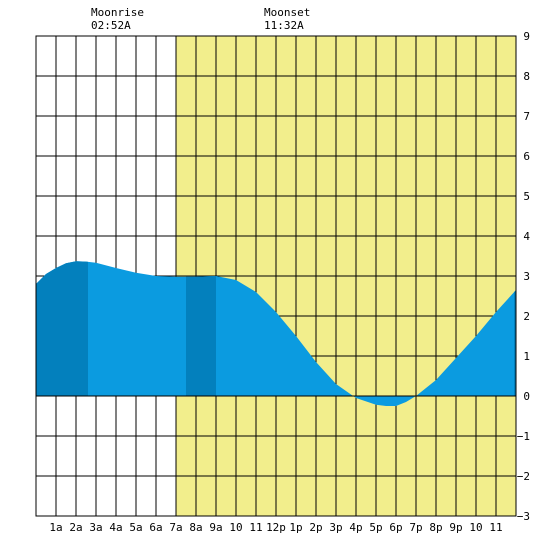 This screenshot has height=550, width=550. Describe the element at coordinates (215, 527) in the screenshot. I see `x-tick-label: 9a` at that location.